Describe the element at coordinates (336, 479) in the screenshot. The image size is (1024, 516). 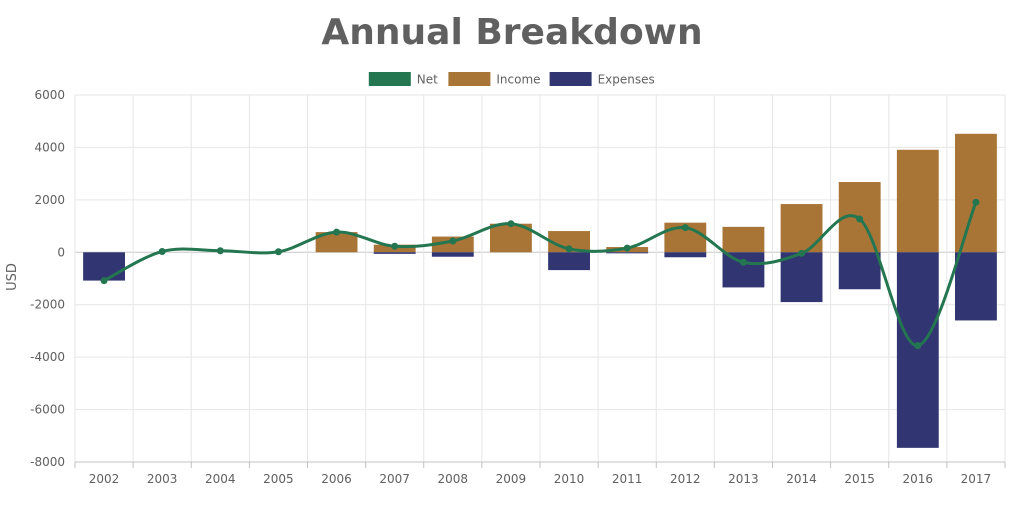
I see `x-tick-label: 2006` at that location.